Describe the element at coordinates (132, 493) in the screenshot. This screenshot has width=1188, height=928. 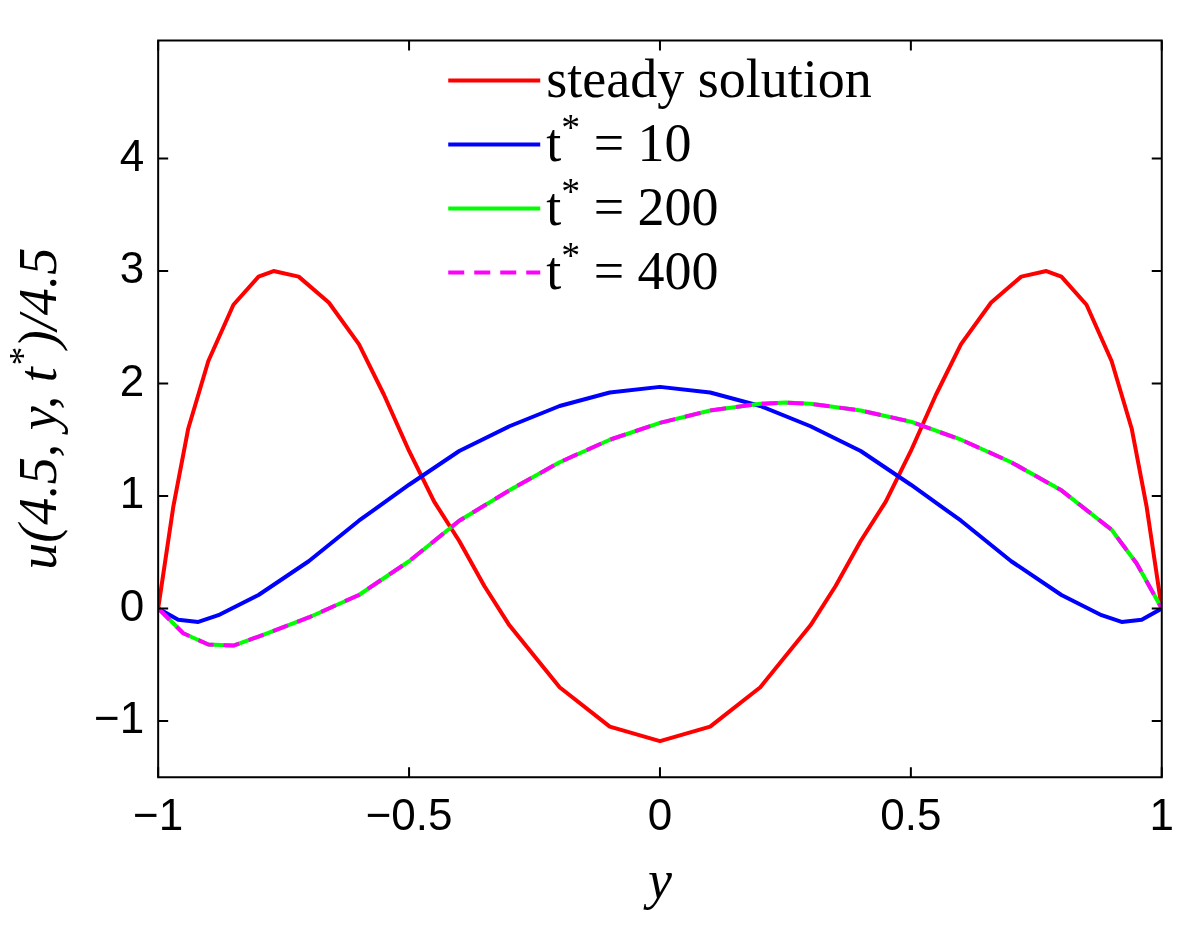
I see `y-tick-label: 1` at that location.